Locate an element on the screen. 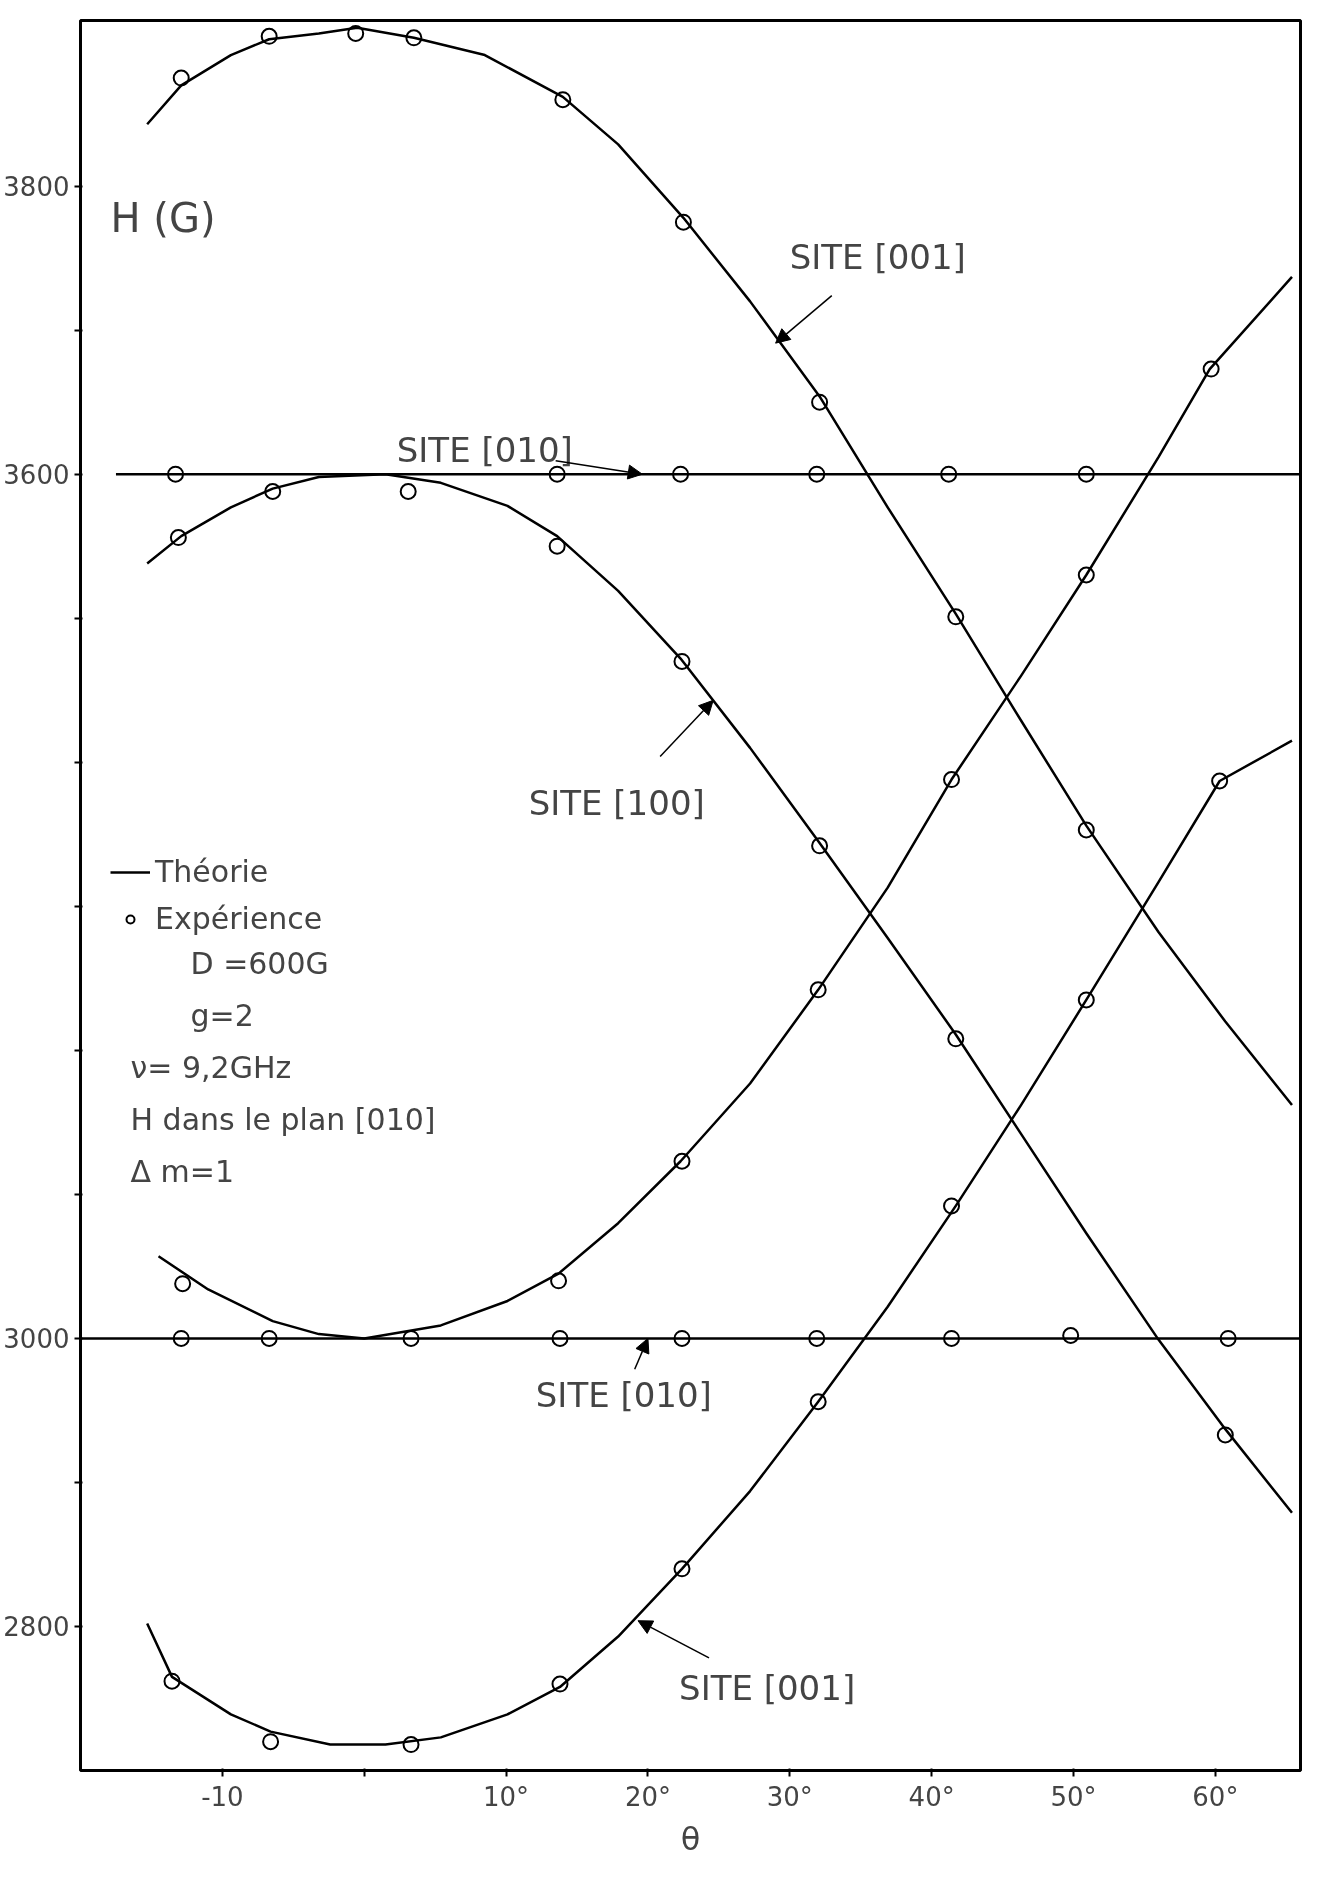 The image size is (1339, 1881). legend-label: Expérience is located at coordinates (239, 918).